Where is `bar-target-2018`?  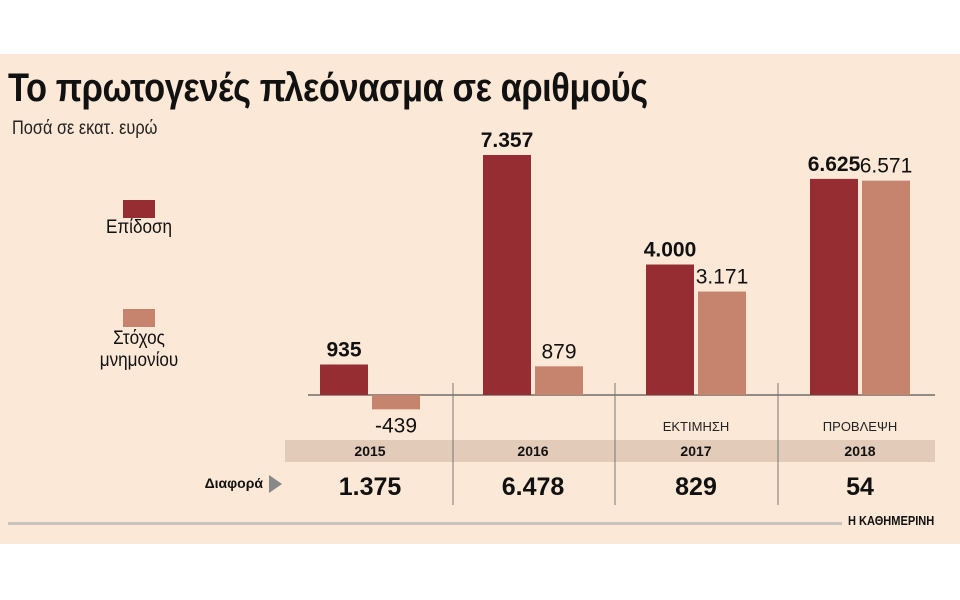 bar-target-2018 is located at coordinates (886, 287).